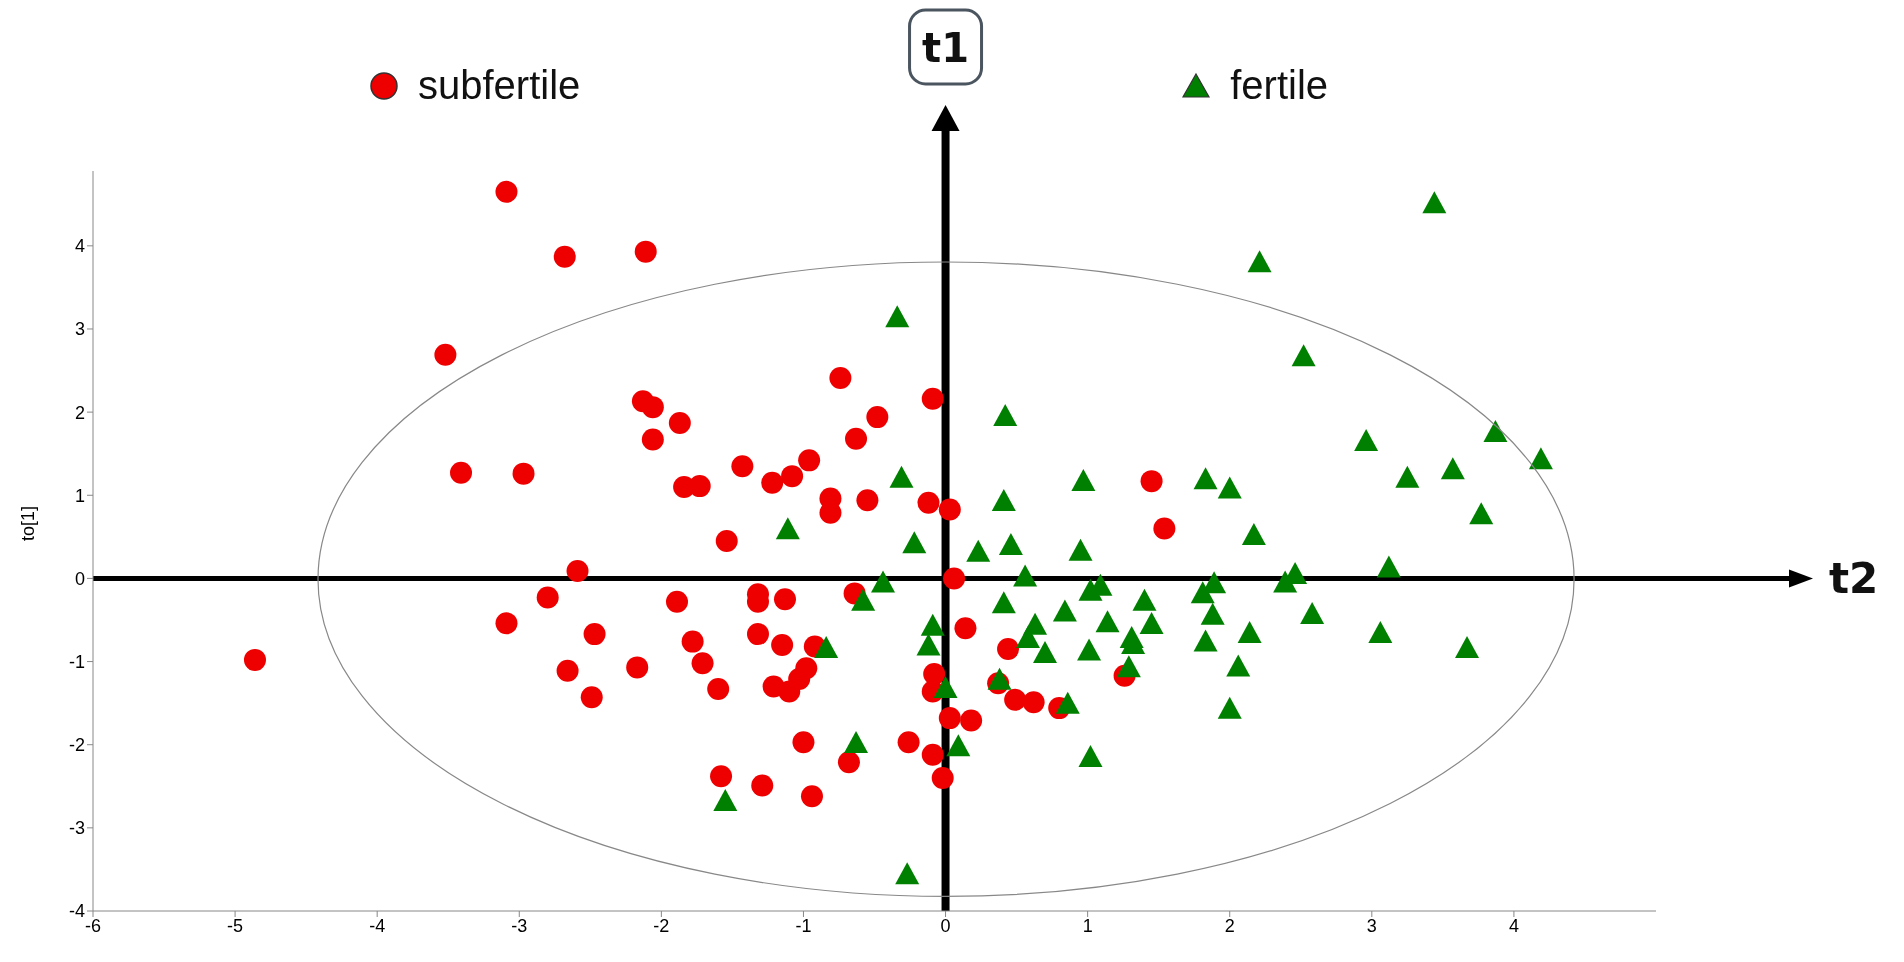  I want to click on x-tick-label: -2, so click(661, 925).